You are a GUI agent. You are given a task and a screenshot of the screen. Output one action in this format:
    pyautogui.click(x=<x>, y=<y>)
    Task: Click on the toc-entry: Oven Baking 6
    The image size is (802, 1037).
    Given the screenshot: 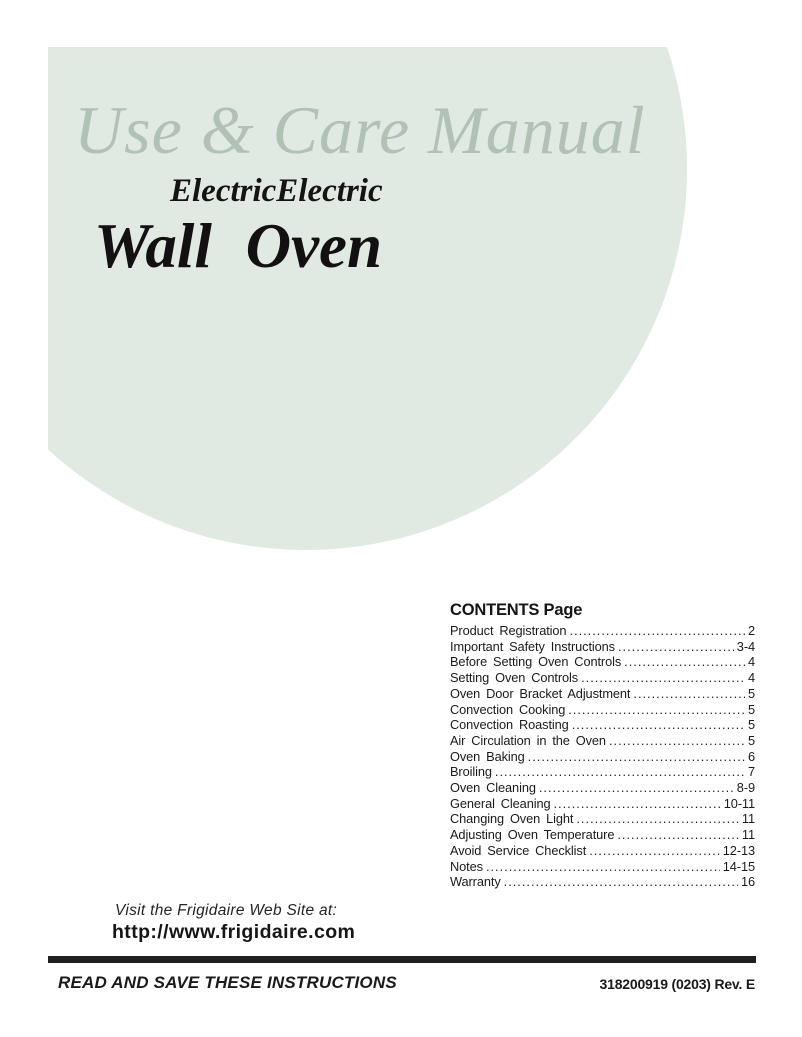 What is the action you would take?
    pyautogui.click(x=602, y=757)
    